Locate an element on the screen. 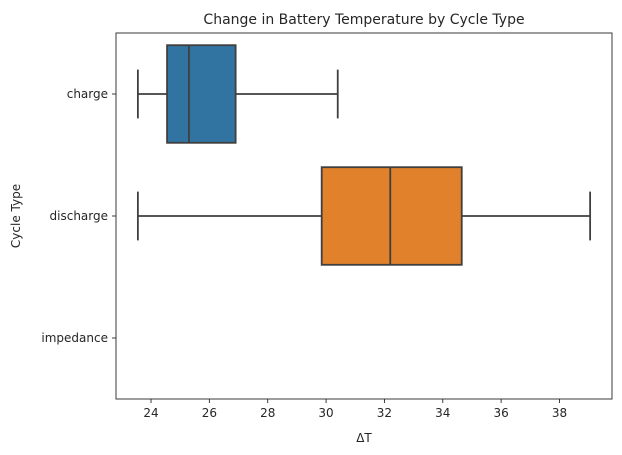 The height and width of the screenshot is (455, 622). x-axis-ticks: 24 26 28 30 32 34 36 38 is located at coordinates (355, 409).